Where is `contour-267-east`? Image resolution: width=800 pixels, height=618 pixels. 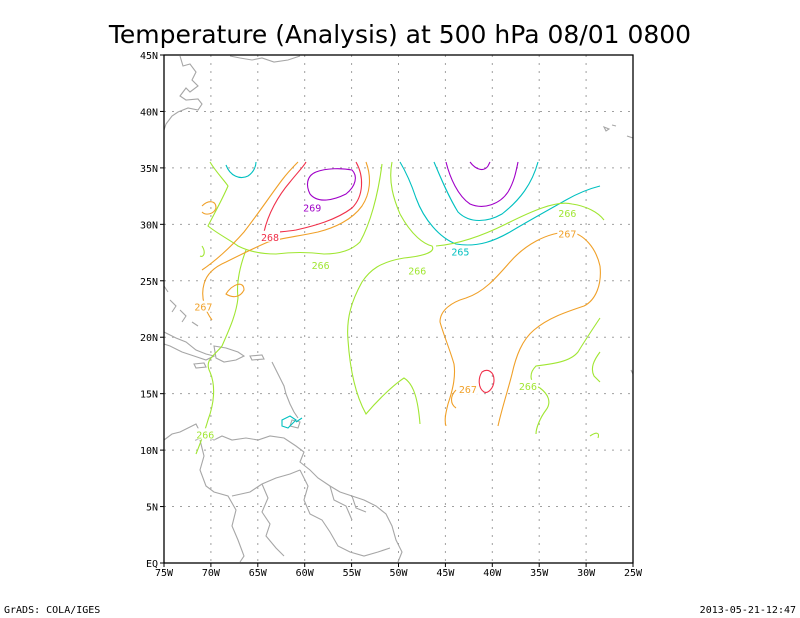
contour-267-east is located at coordinates (520, 329).